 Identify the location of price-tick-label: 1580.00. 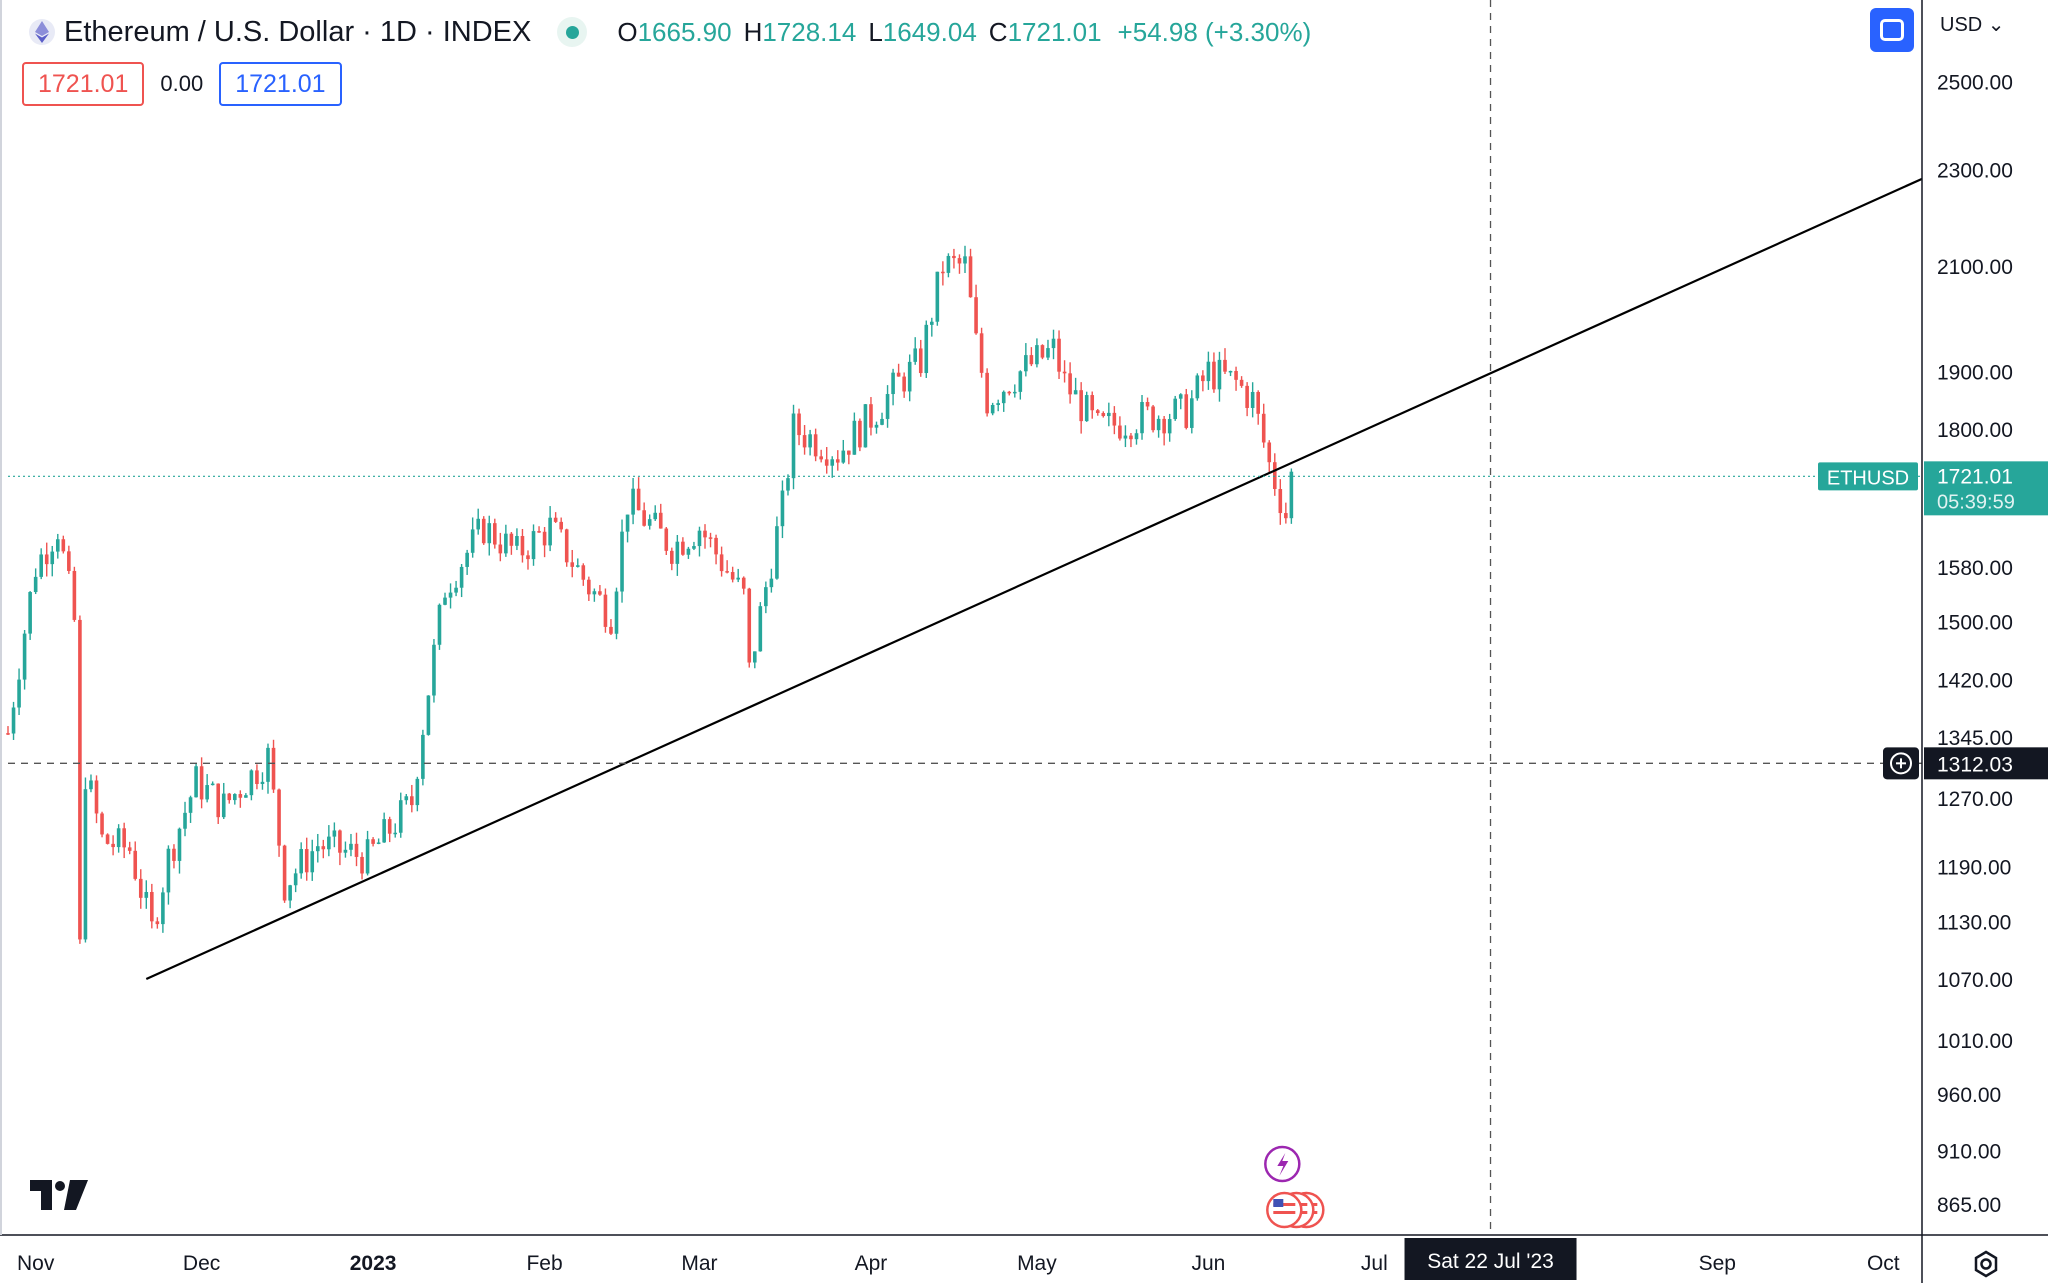
(1975, 568).